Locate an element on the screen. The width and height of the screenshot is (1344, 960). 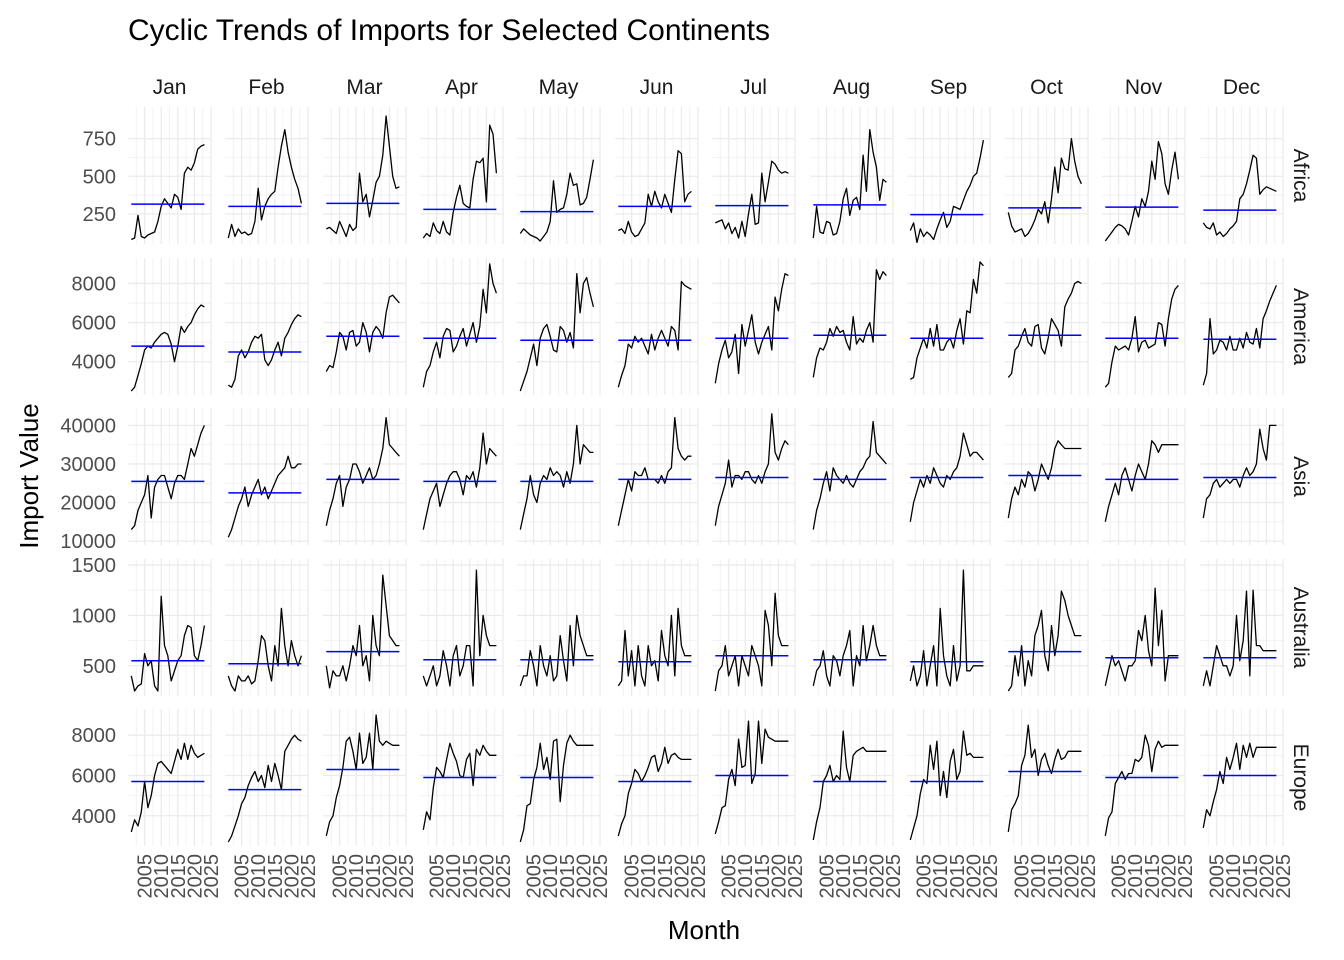
panel-europe-jun is located at coordinates (657, 777).